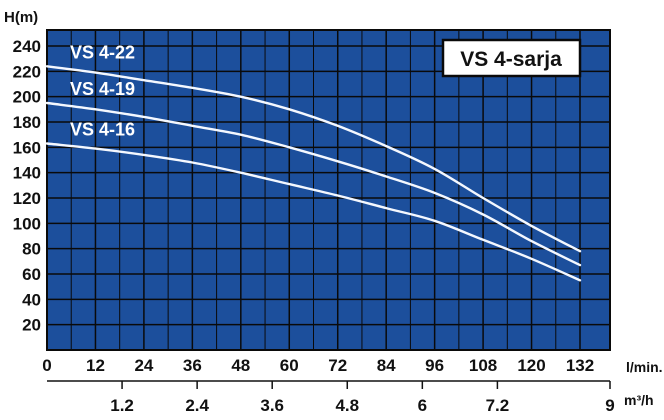  What do you see at coordinates (31, 249) in the screenshot?
I see `y-tick-label: 80` at bounding box center [31, 249].